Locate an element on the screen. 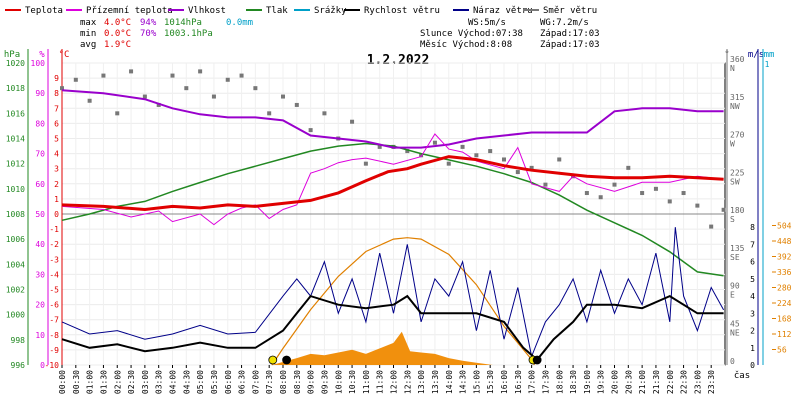 Image resolution: width=800 pixels, height=405 pixels. pressure-axis-tick: 1012 is located at coordinates (15, 164).